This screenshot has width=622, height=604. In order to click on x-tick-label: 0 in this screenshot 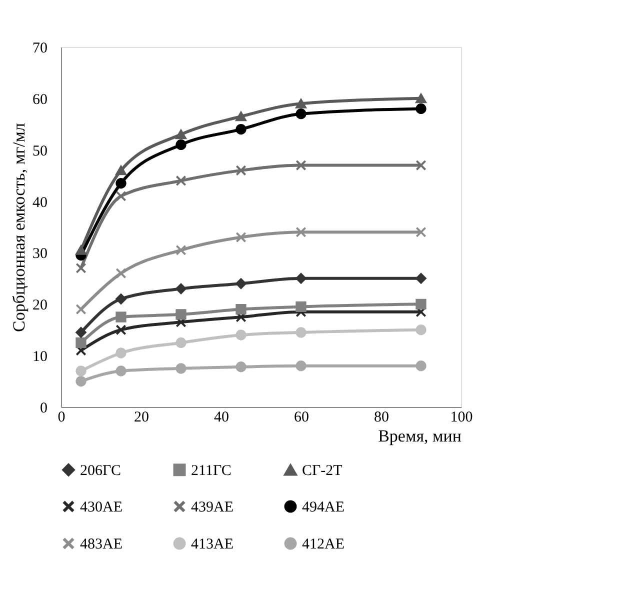, I will do `click(62, 418)`.